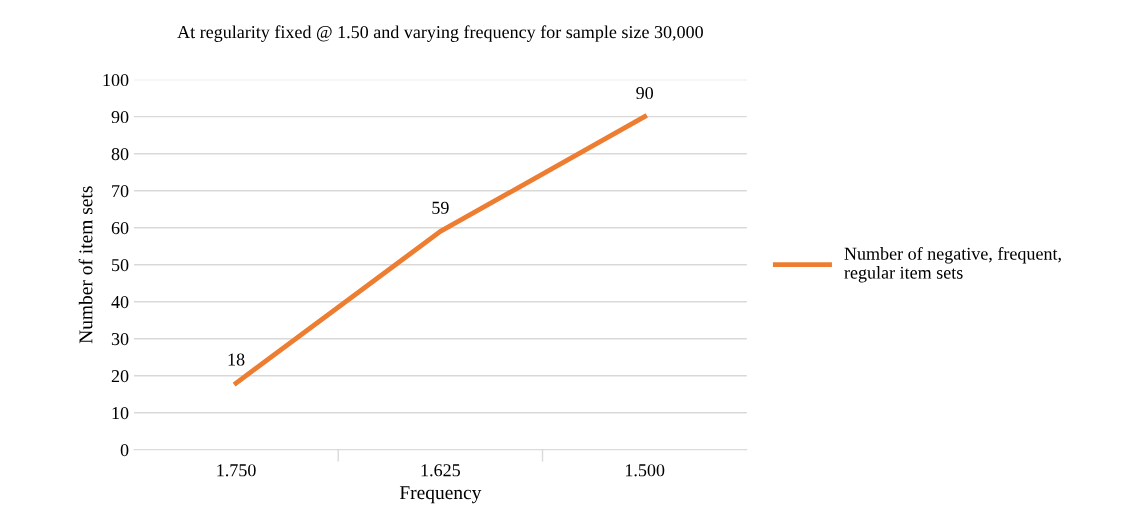  I want to click on y-tick-label: 70, so click(120, 191).